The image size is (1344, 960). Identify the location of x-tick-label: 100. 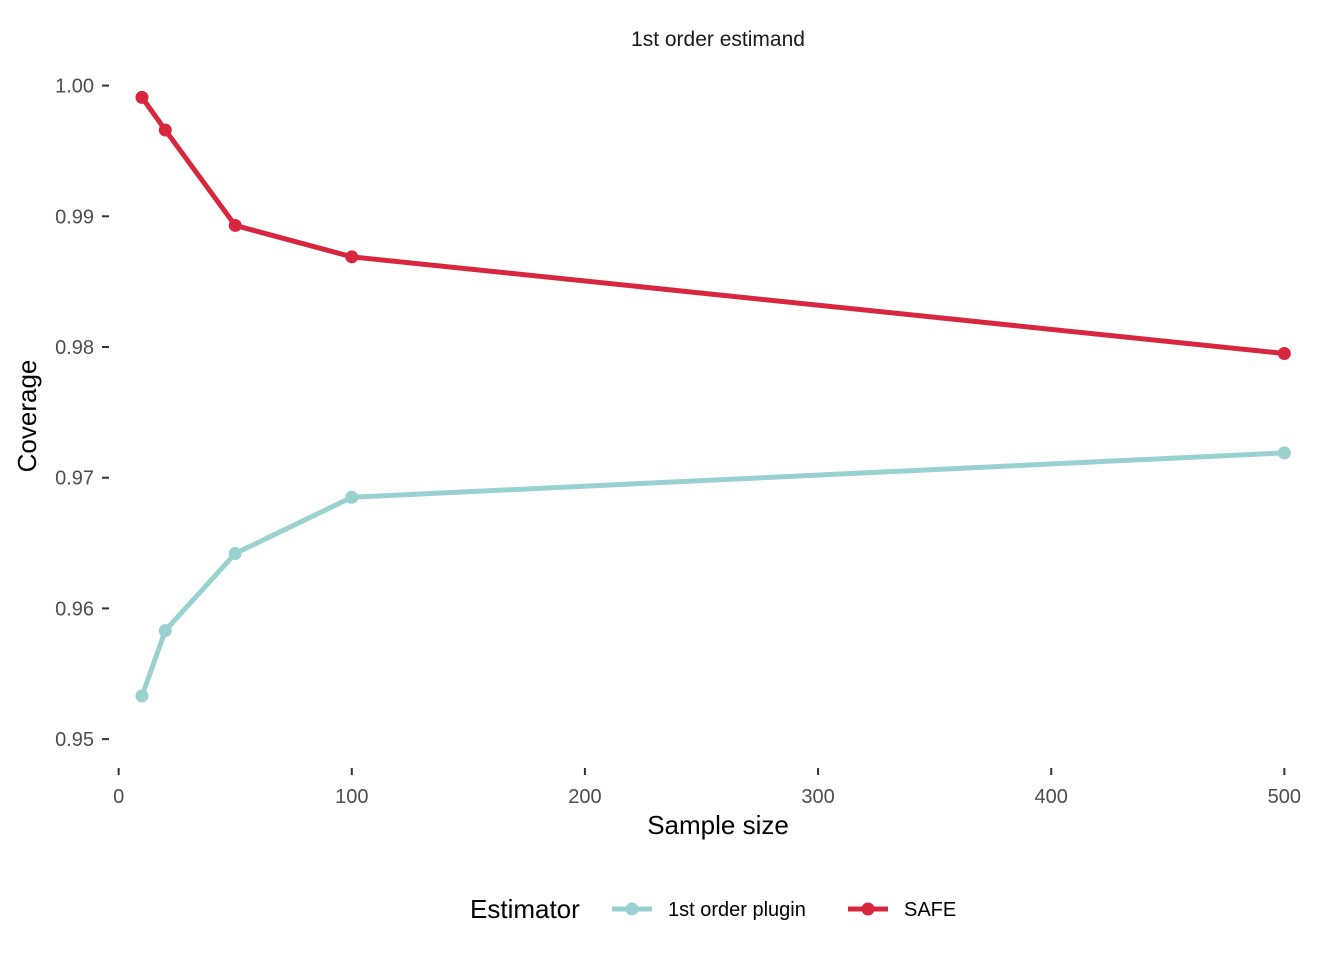
(351, 797).